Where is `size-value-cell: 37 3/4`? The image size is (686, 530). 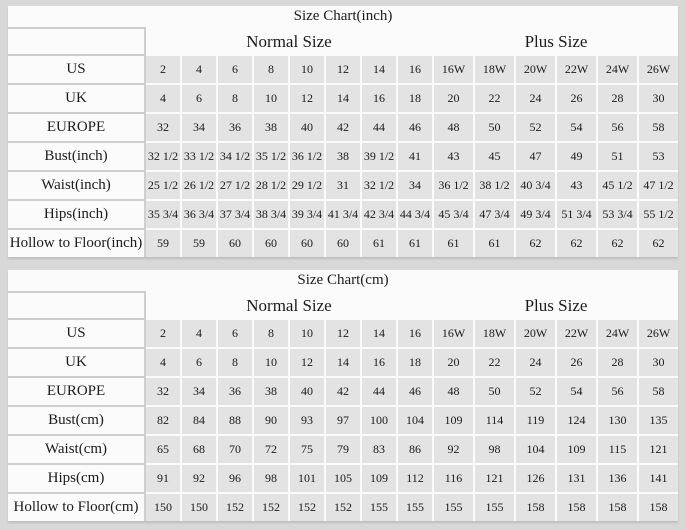 size-value-cell: 37 3/4 is located at coordinates (235, 214).